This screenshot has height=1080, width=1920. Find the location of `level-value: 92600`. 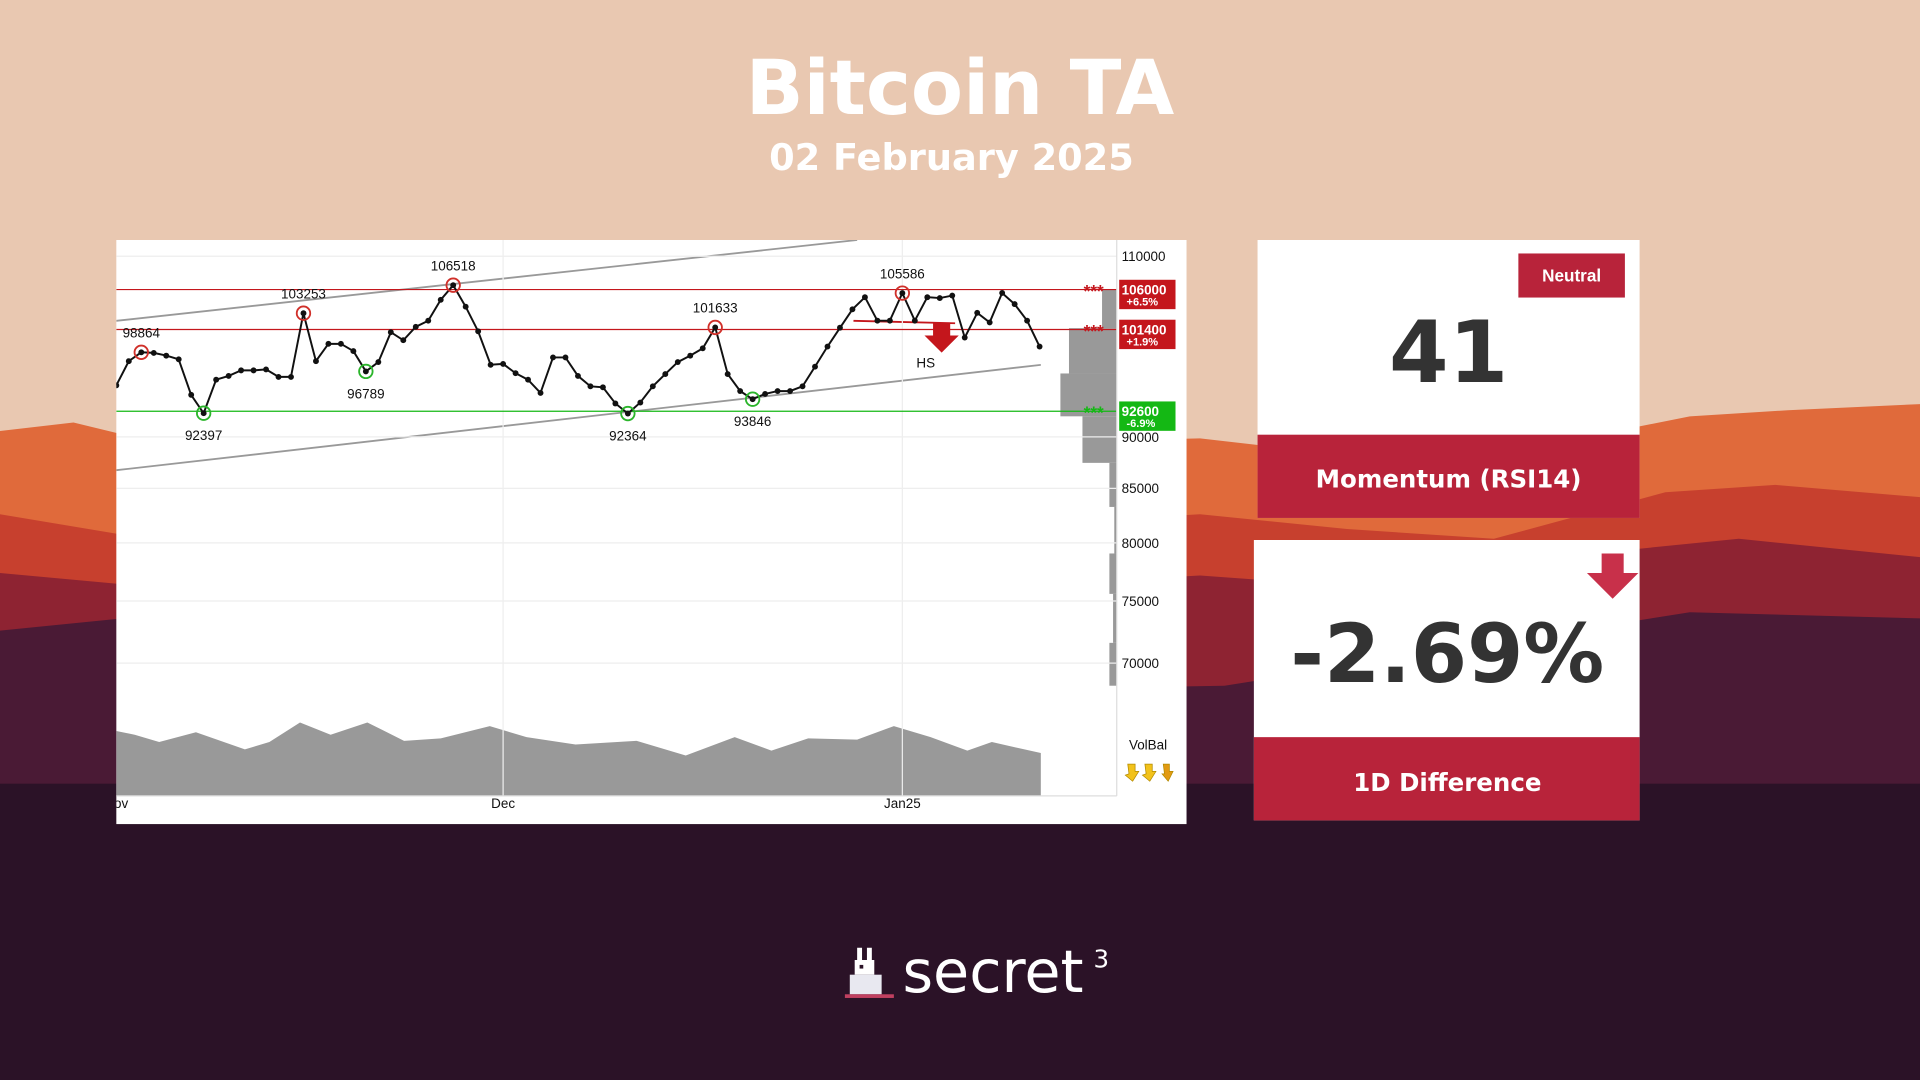

level-value: 92600 is located at coordinates (1140, 411).